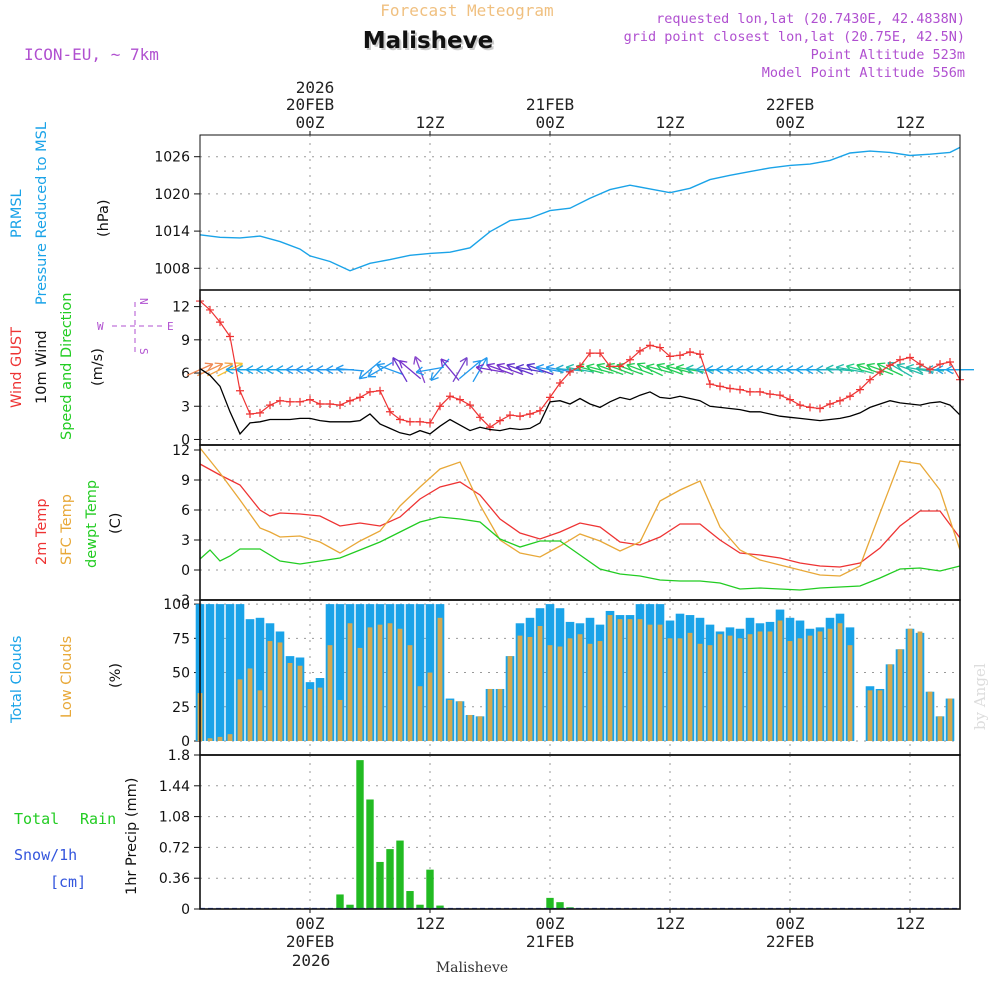 The height and width of the screenshot is (1000, 1000). What do you see at coordinates (143, 351) in the screenshot?
I see `compass-south: S` at bounding box center [143, 351].